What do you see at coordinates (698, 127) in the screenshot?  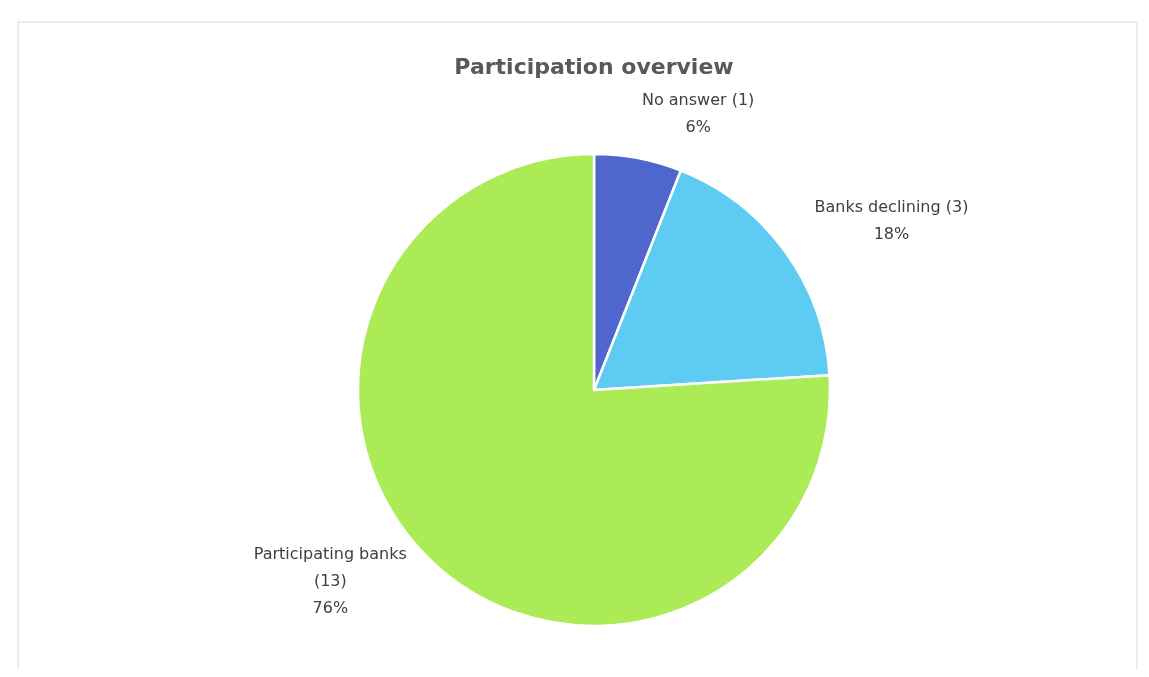 I see `data-label: 6%` at bounding box center [698, 127].